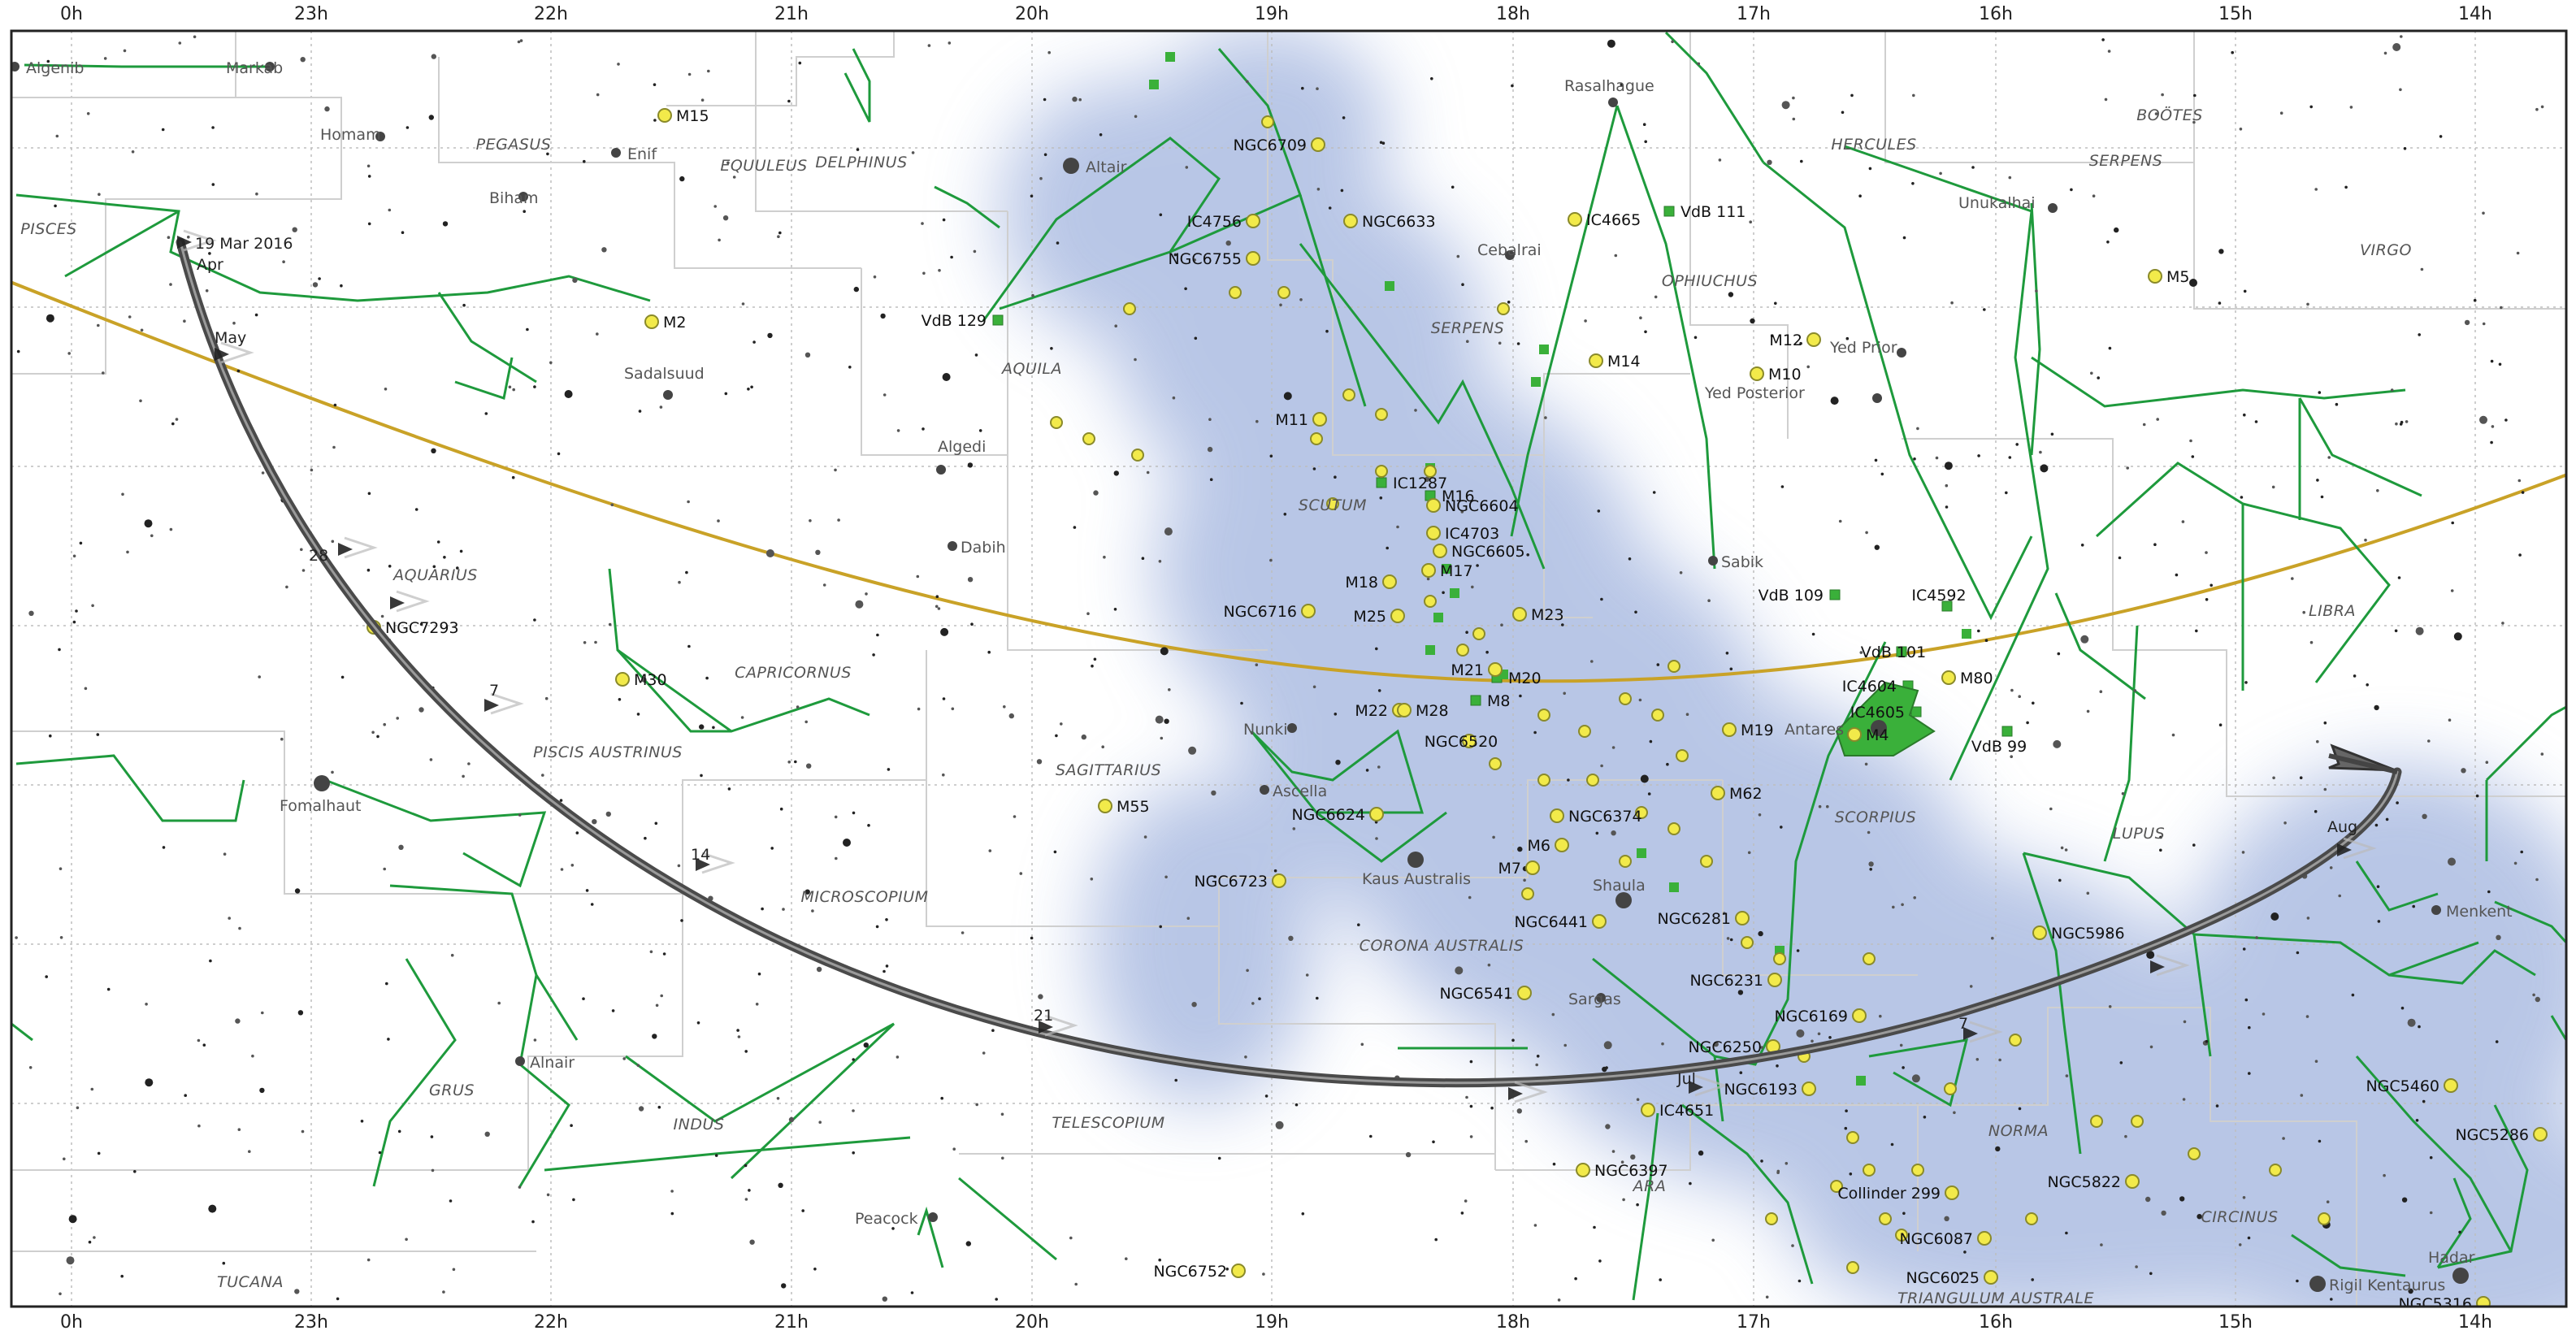 The width and height of the screenshot is (2576, 1335). I want to click on cluster-ngc6716, so click(1308, 611).